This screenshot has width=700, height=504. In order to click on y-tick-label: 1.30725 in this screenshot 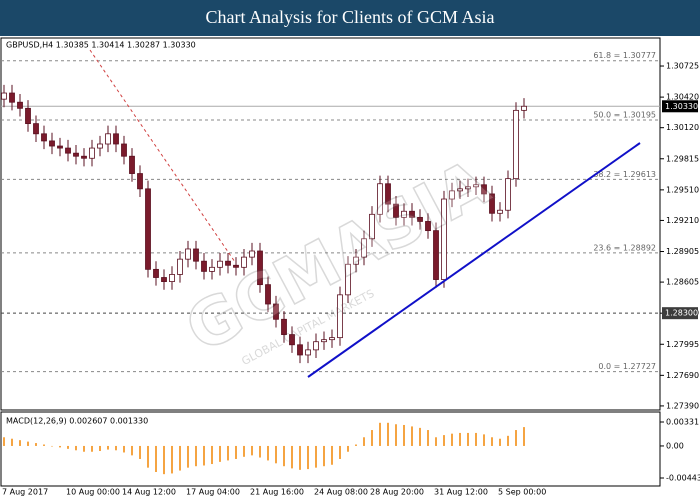, I will do `click(682, 66)`.